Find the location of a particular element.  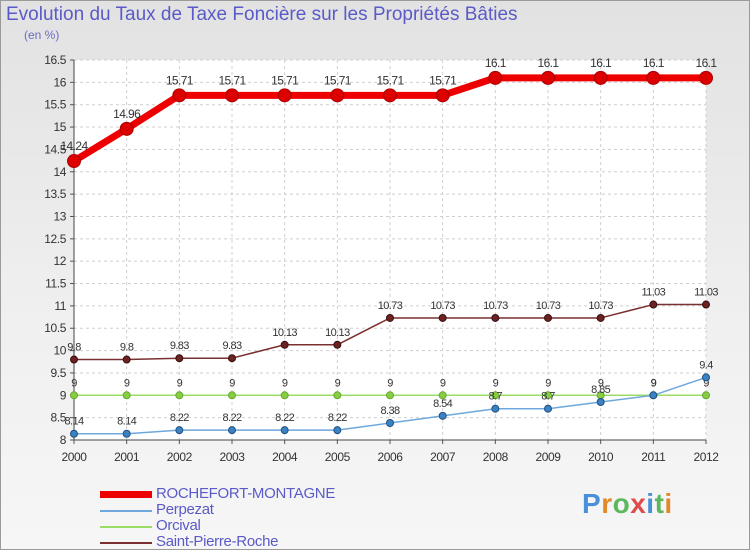

legend-swatch-rochefort-montagne is located at coordinates (126, 494).